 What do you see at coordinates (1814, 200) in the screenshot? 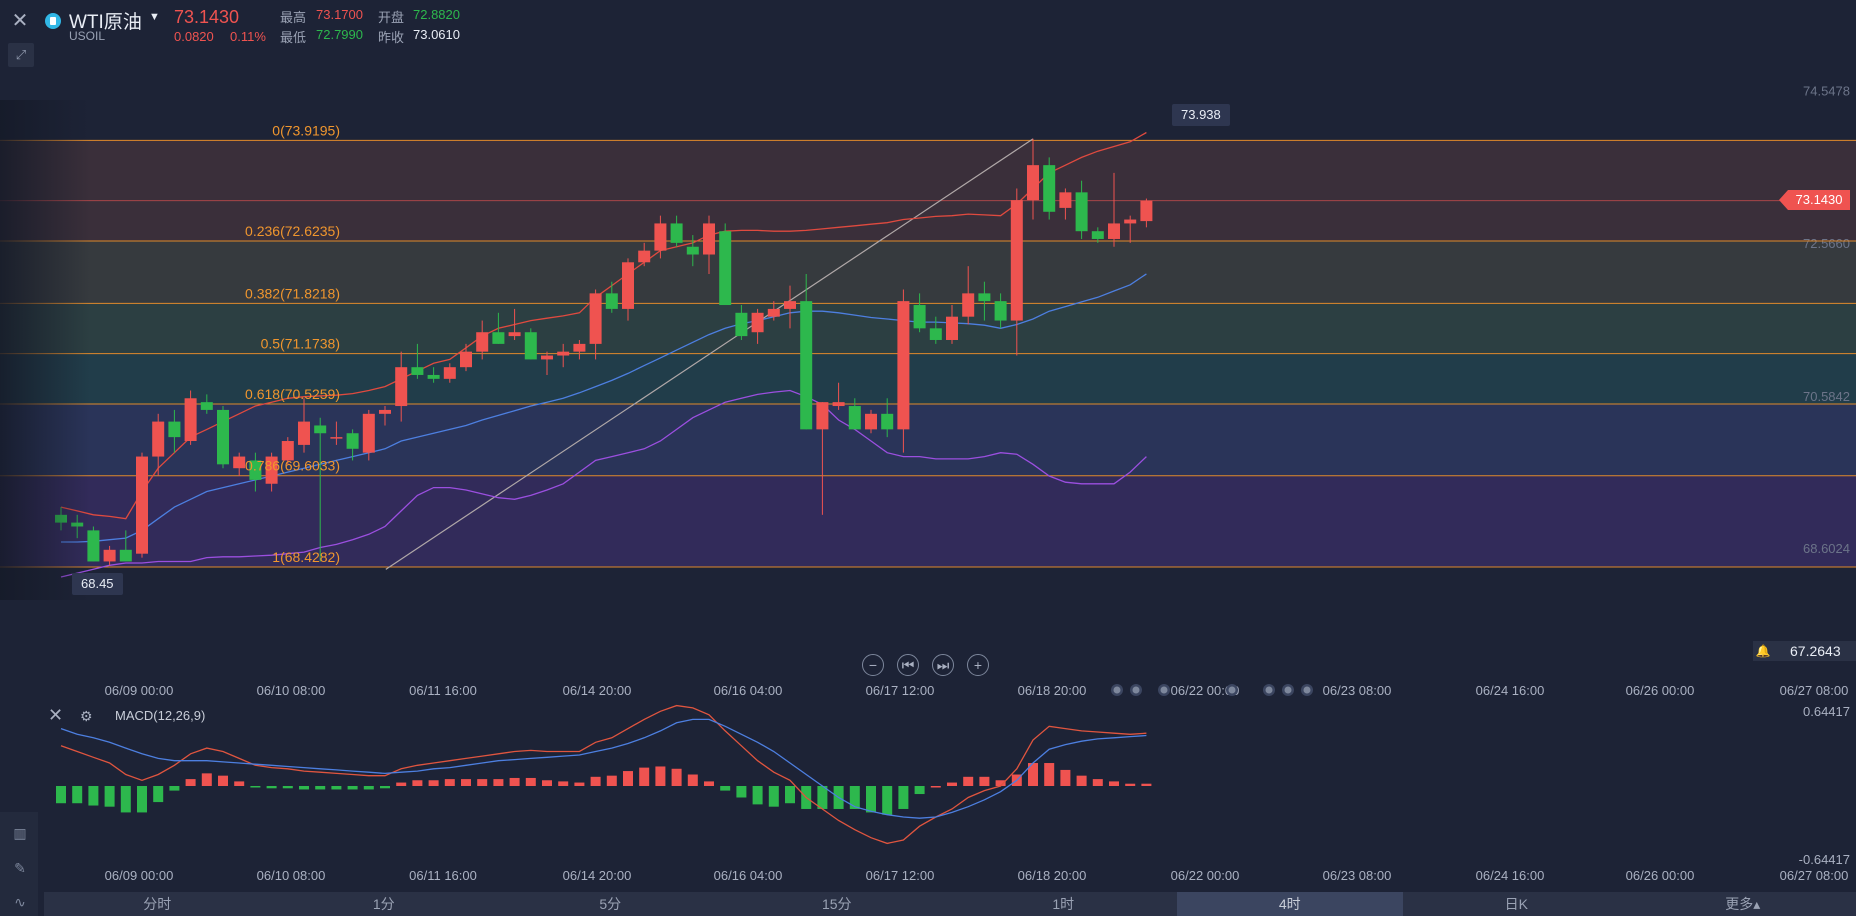
I see `current-price-tag: 73.1430` at bounding box center [1814, 200].